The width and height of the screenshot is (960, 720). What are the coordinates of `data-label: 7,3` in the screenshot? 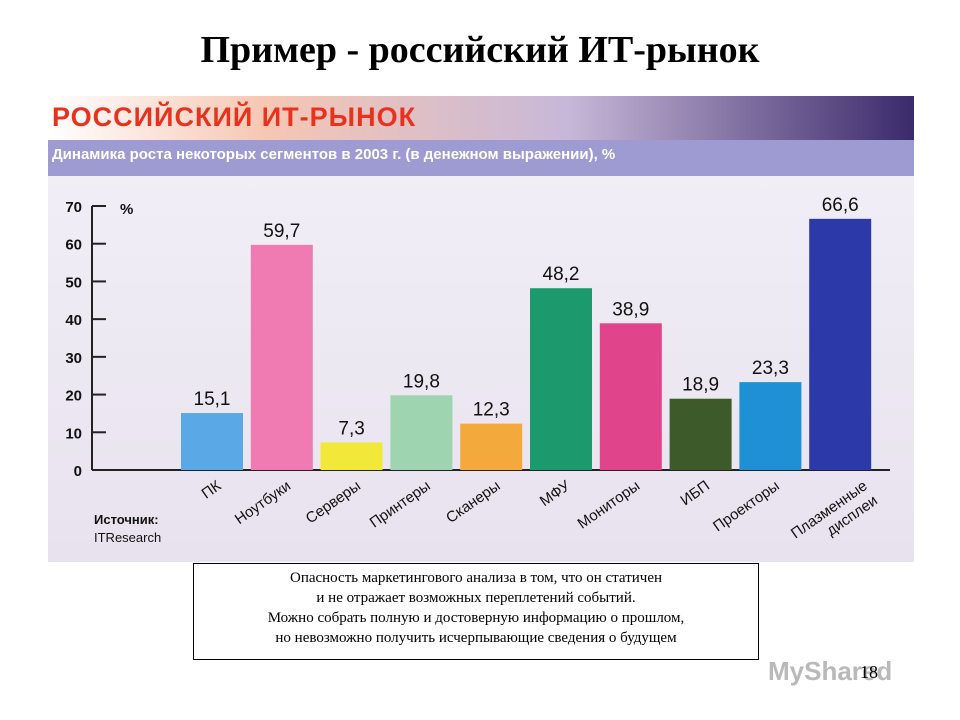 It's located at (351, 428).